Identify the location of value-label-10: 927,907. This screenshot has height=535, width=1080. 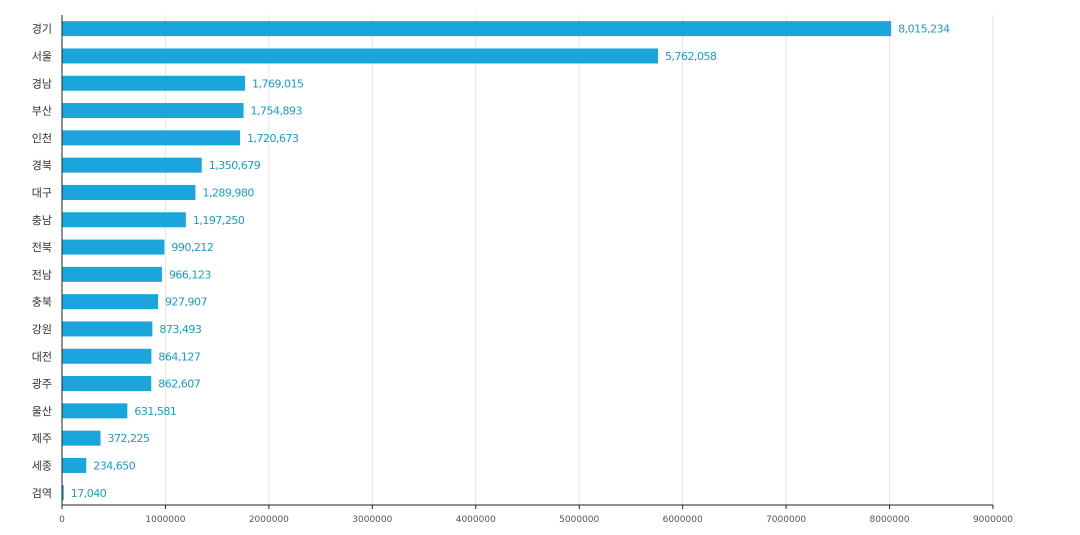
(186, 302).